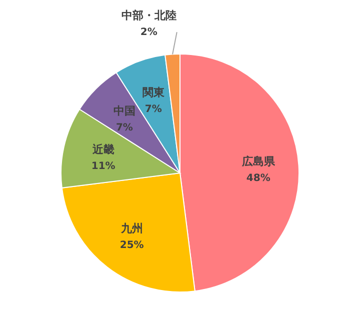  I want to click on slice-label: 中部・北陸, so click(148, 15).